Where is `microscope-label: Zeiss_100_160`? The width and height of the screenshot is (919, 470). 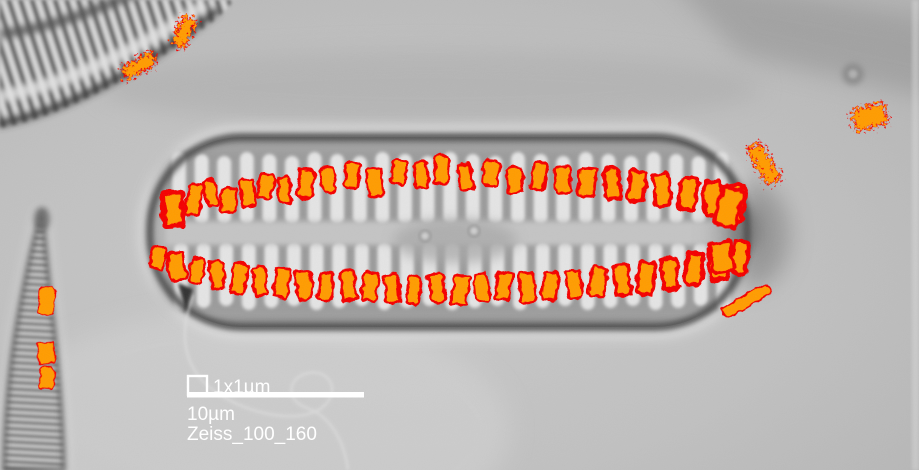
microscope-label: Zeiss_100_160 is located at coordinates (252, 434).